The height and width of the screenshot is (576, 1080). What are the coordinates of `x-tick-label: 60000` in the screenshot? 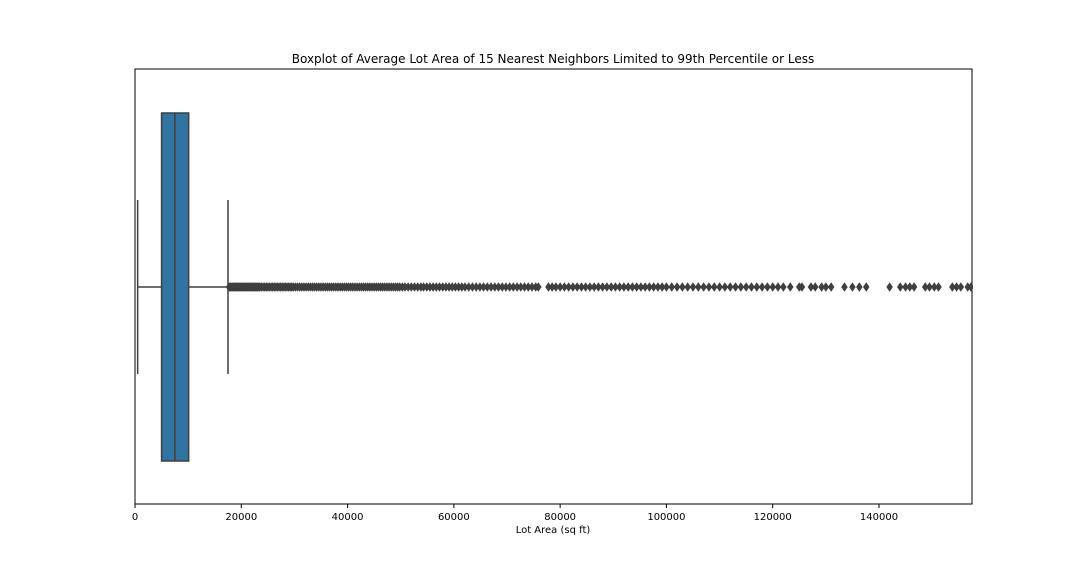 It's located at (454, 517).